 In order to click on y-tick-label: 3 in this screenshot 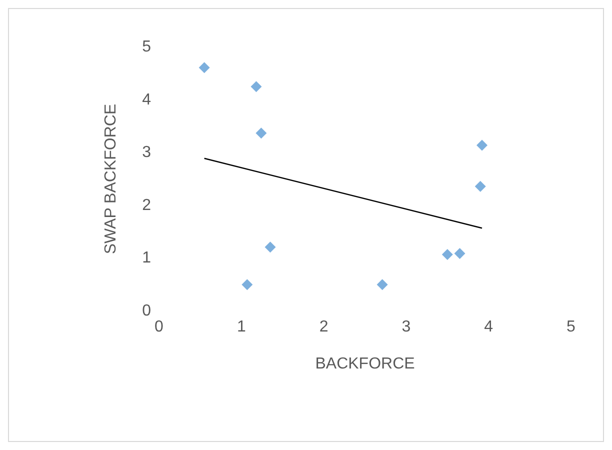, I will do `click(147, 153)`.